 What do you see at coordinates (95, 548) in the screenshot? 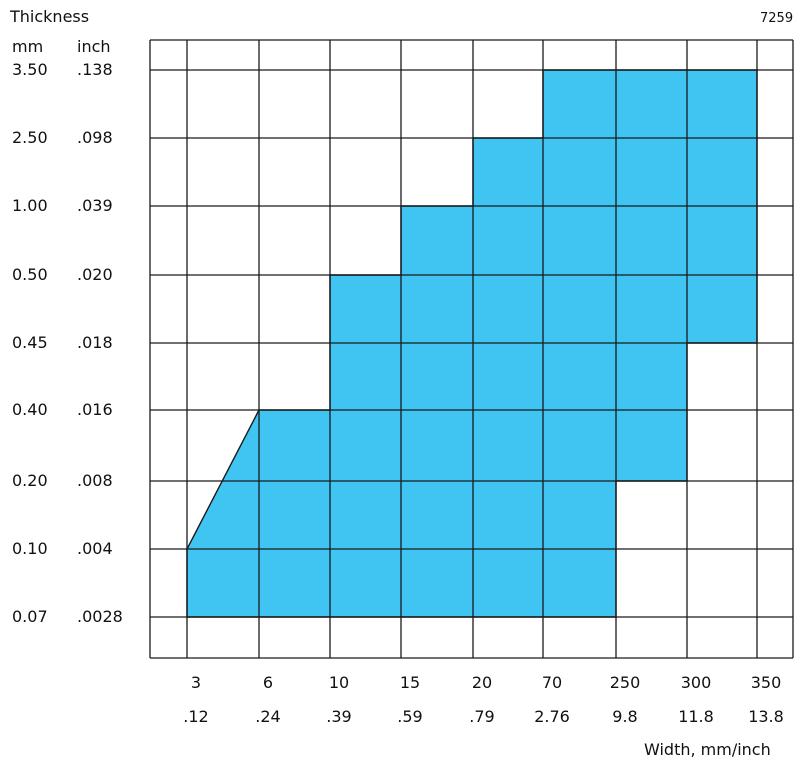
I see `y-tick-label-inch: .004` at bounding box center [95, 548].